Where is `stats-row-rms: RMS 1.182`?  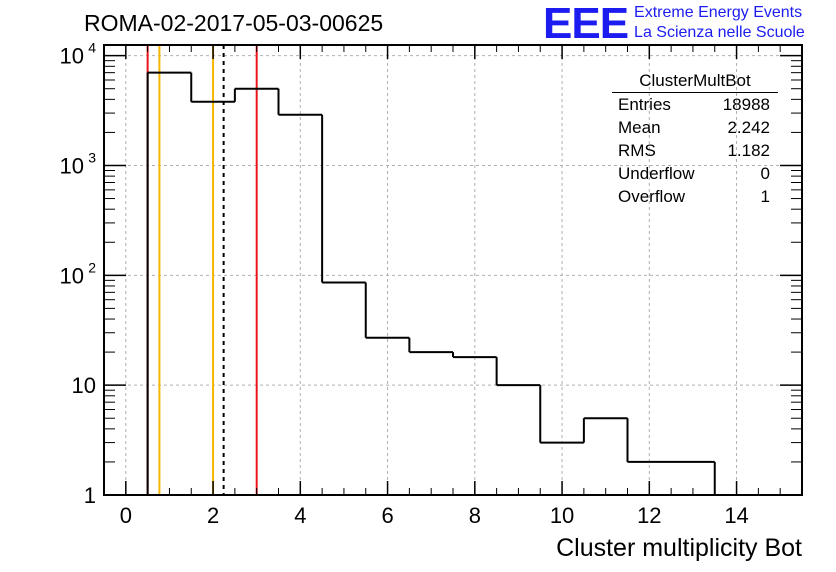 stats-row-rms: RMS 1.182 is located at coordinates (695, 150).